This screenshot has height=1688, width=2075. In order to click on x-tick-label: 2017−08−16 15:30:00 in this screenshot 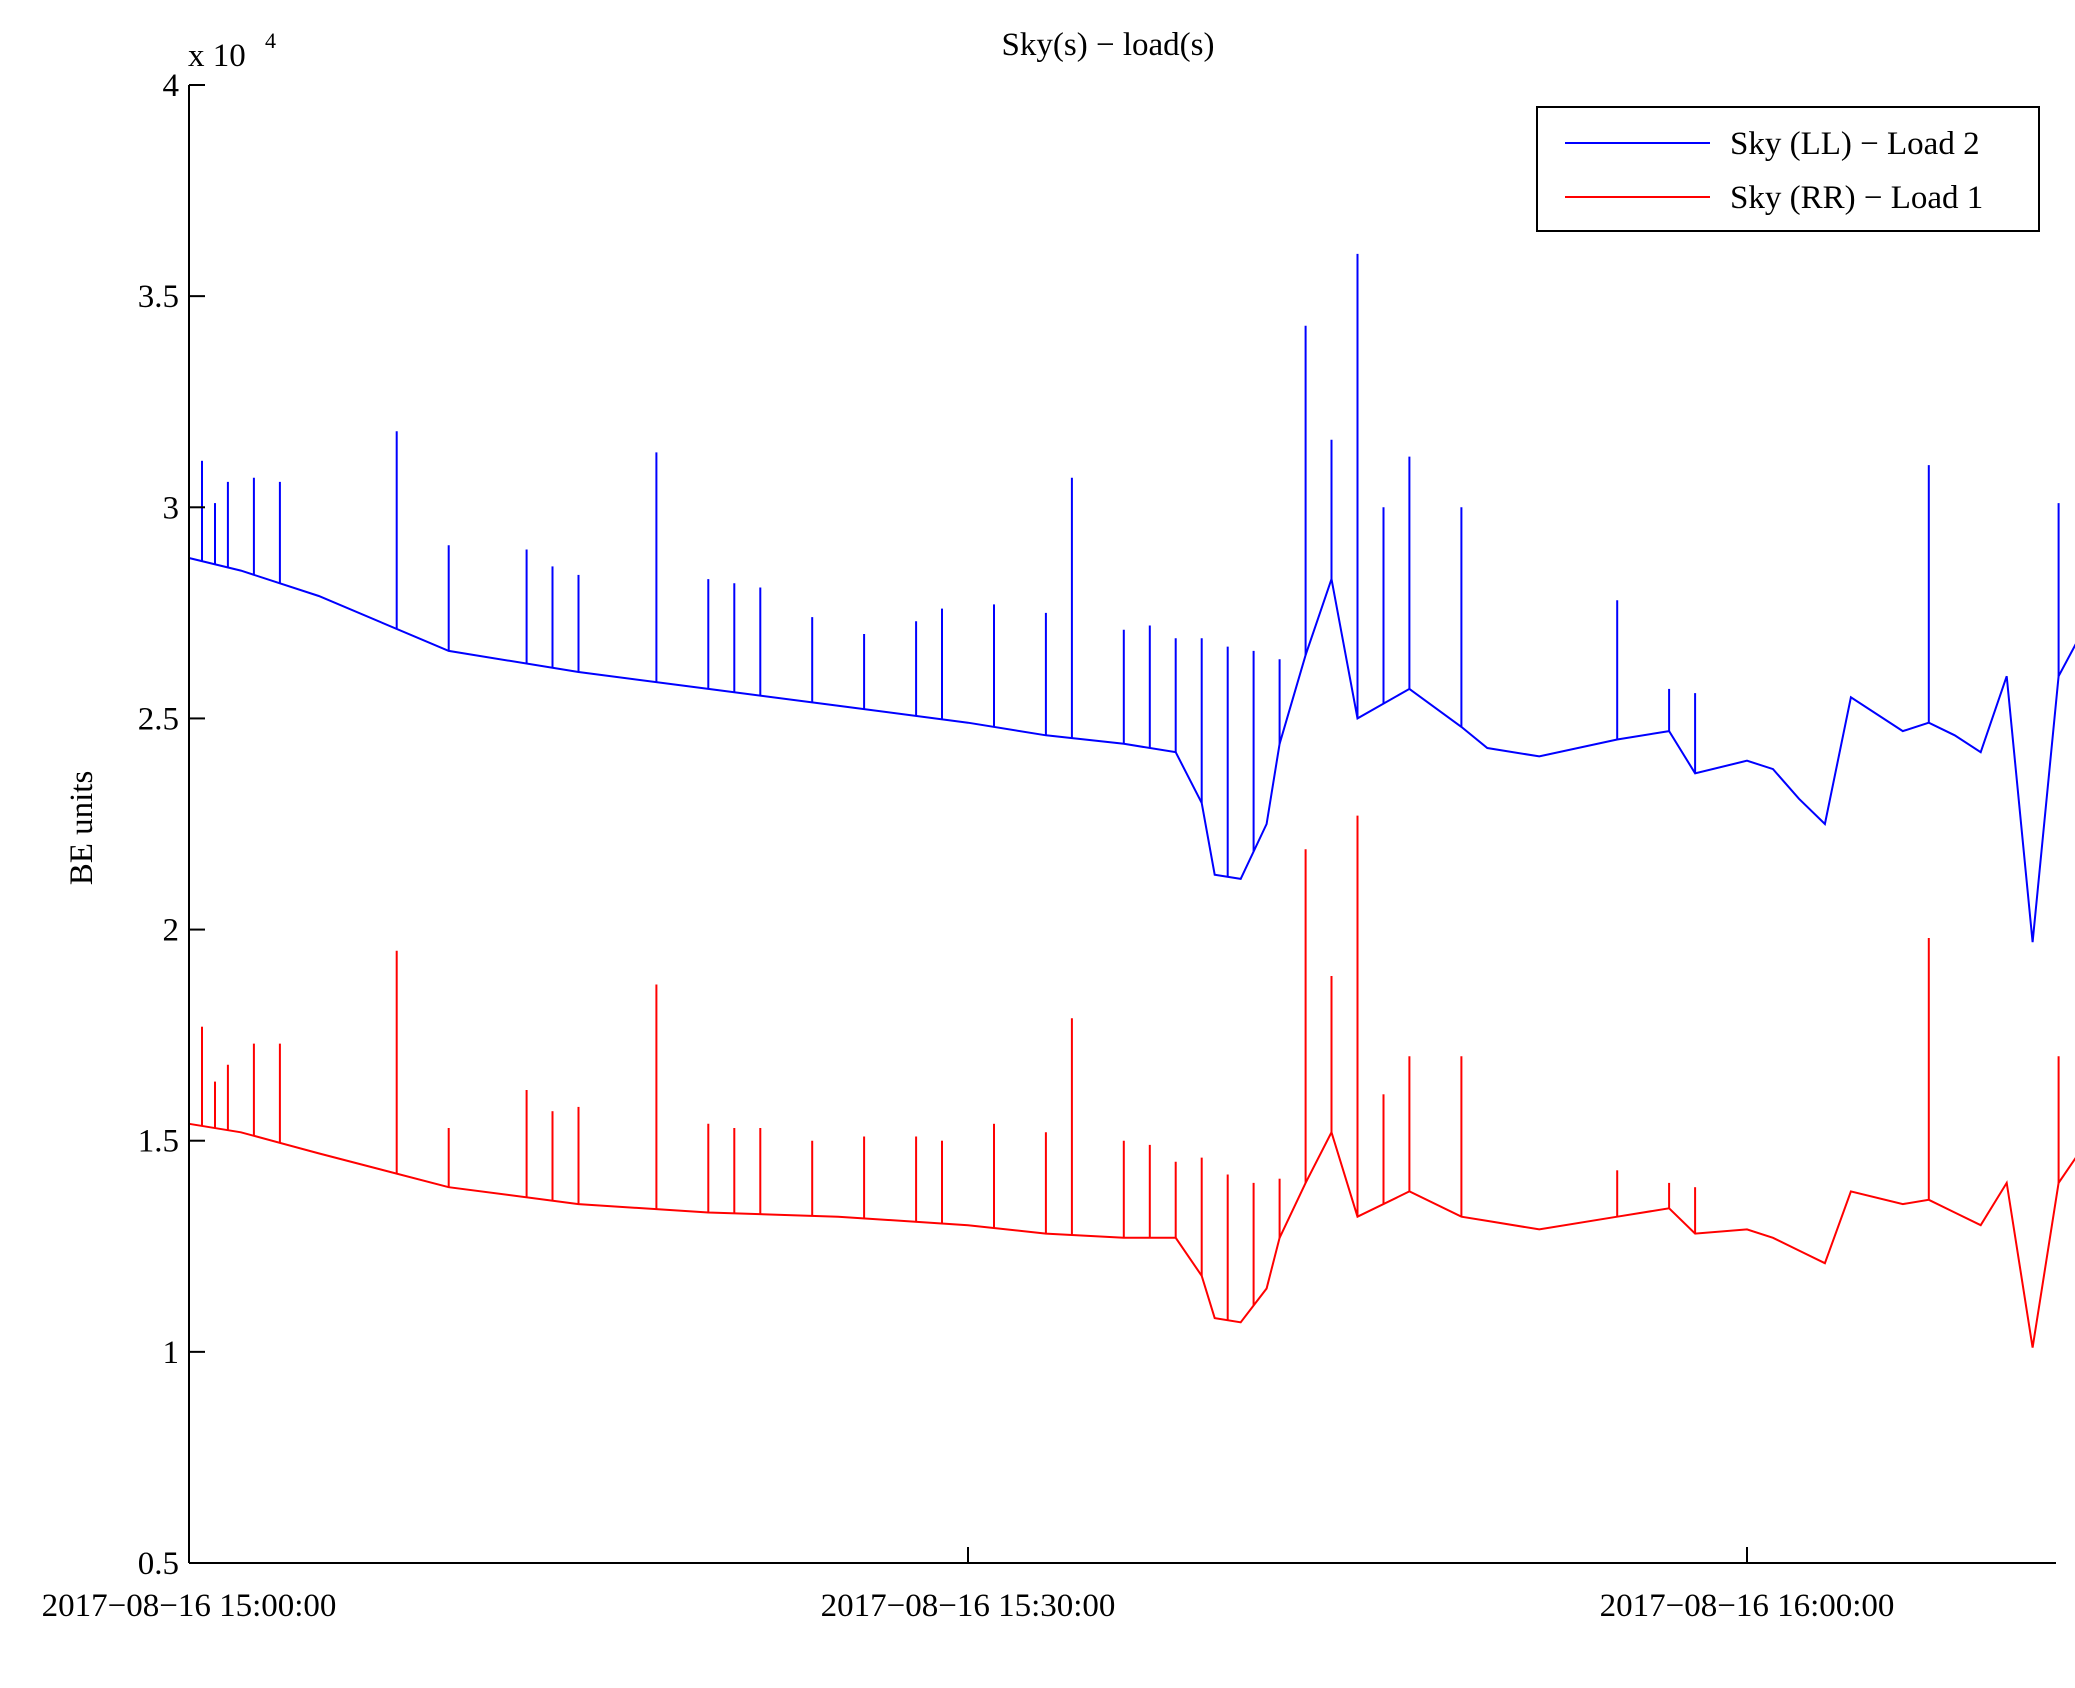, I will do `click(968, 1606)`.